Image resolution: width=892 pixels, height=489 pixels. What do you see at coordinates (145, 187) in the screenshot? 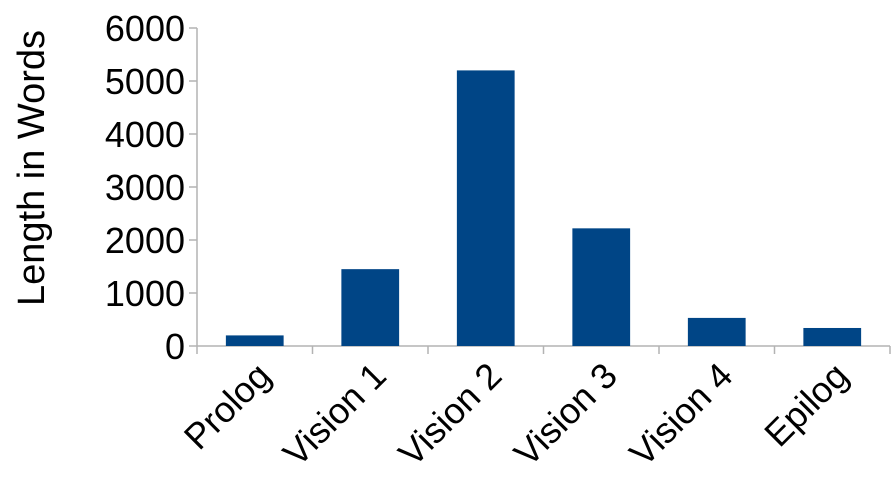
I see `y-tick-label: 3000` at bounding box center [145, 187].